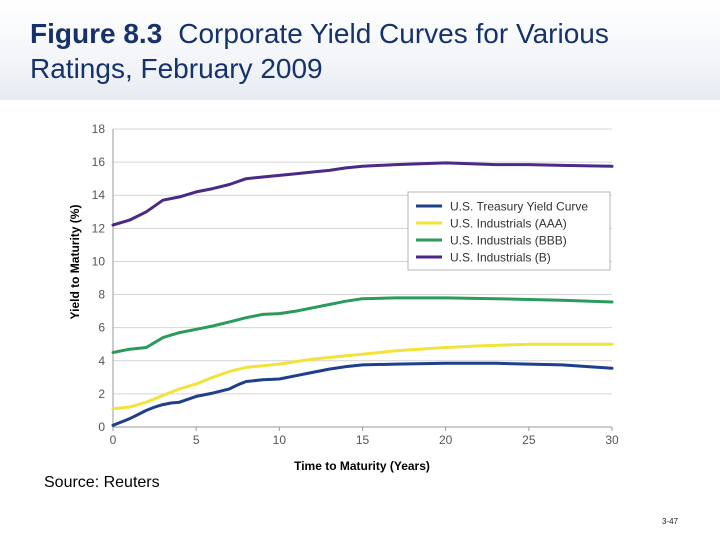 Image resolution: width=720 pixels, height=540 pixels. What do you see at coordinates (500, 258) in the screenshot?
I see `legend-label-4: U.S. Industrials (B)` at bounding box center [500, 258].